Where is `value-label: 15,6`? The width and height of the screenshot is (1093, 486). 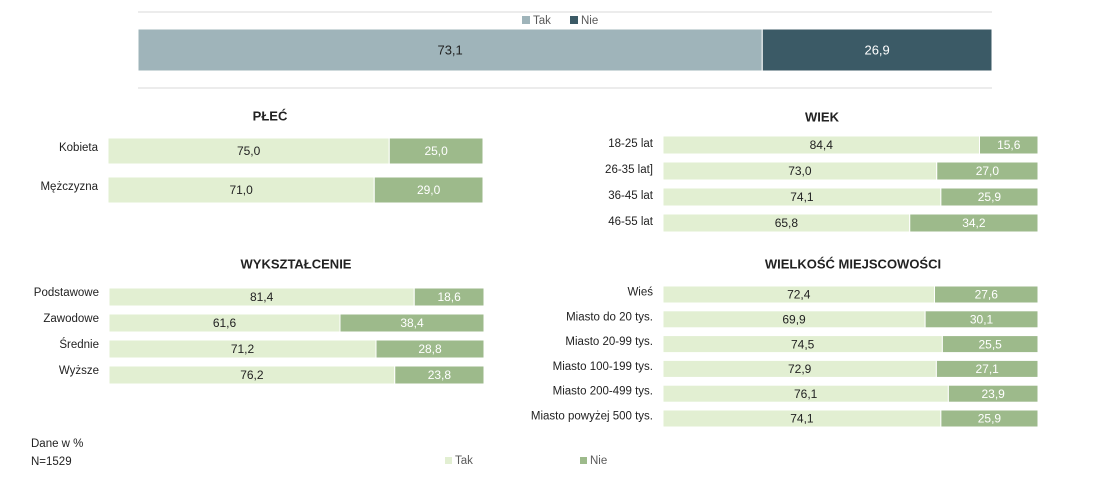
value-label: 15,6 is located at coordinates (1009, 145).